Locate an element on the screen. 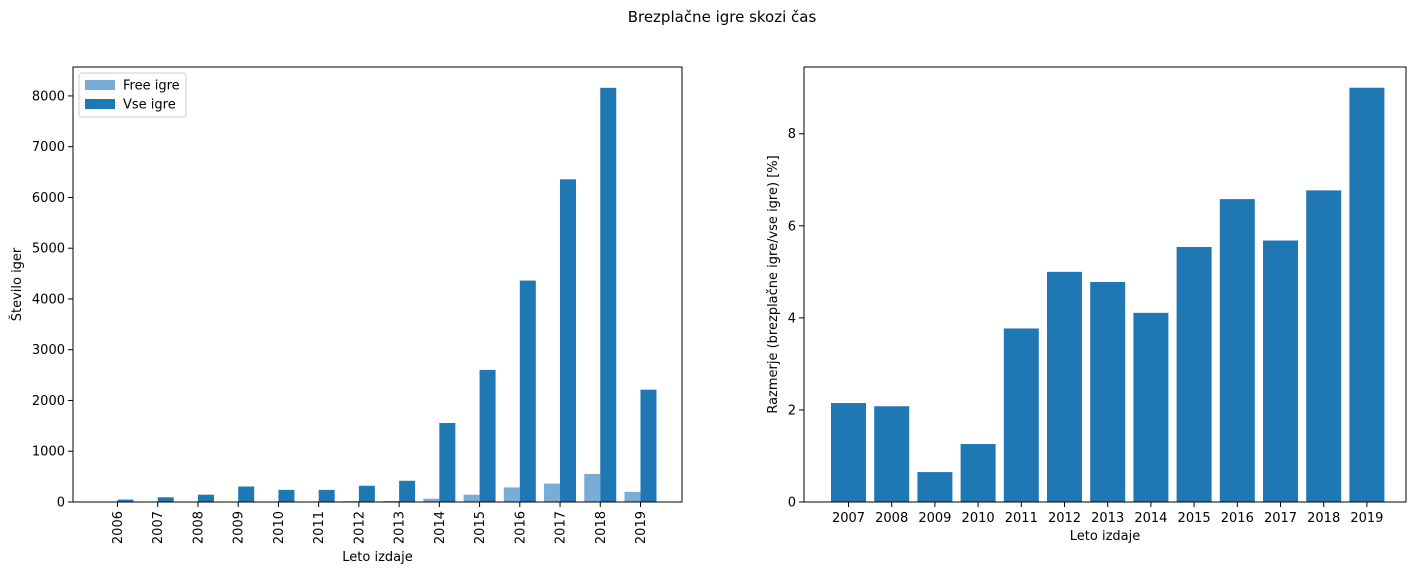 The width and height of the screenshot is (1422, 573). bar-free-2016 is located at coordinates (511, 494).